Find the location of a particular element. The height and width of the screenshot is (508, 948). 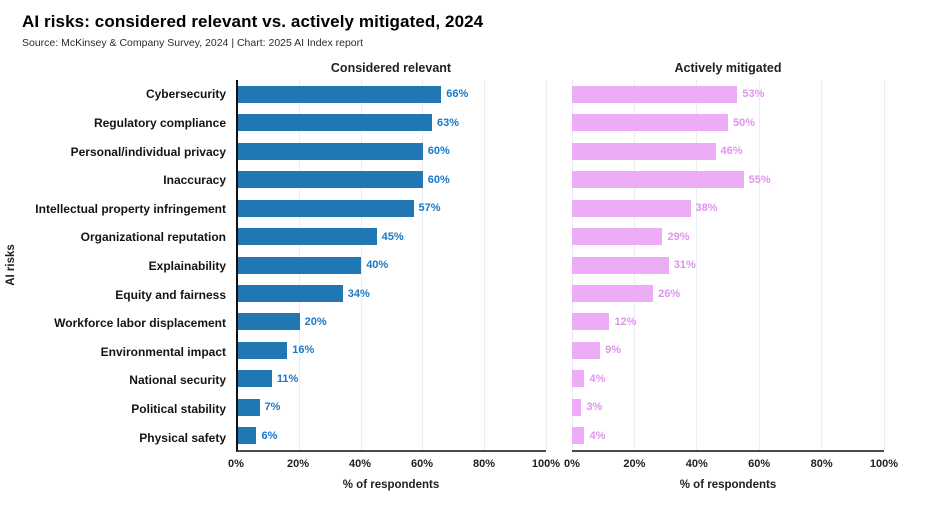

category-label: Physical safety is located at coordinates (182, 437).